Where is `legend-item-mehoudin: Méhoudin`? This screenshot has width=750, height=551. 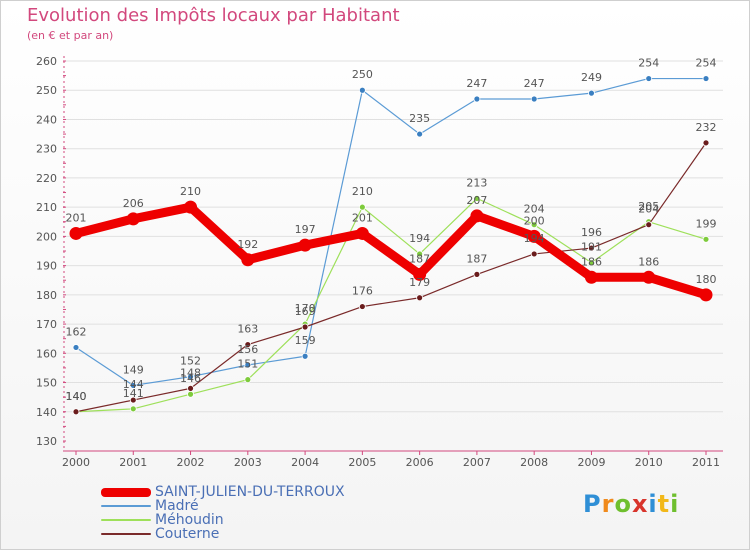
legend-item-mehoudin: Méhoudin is located at coordinates (223, 520).